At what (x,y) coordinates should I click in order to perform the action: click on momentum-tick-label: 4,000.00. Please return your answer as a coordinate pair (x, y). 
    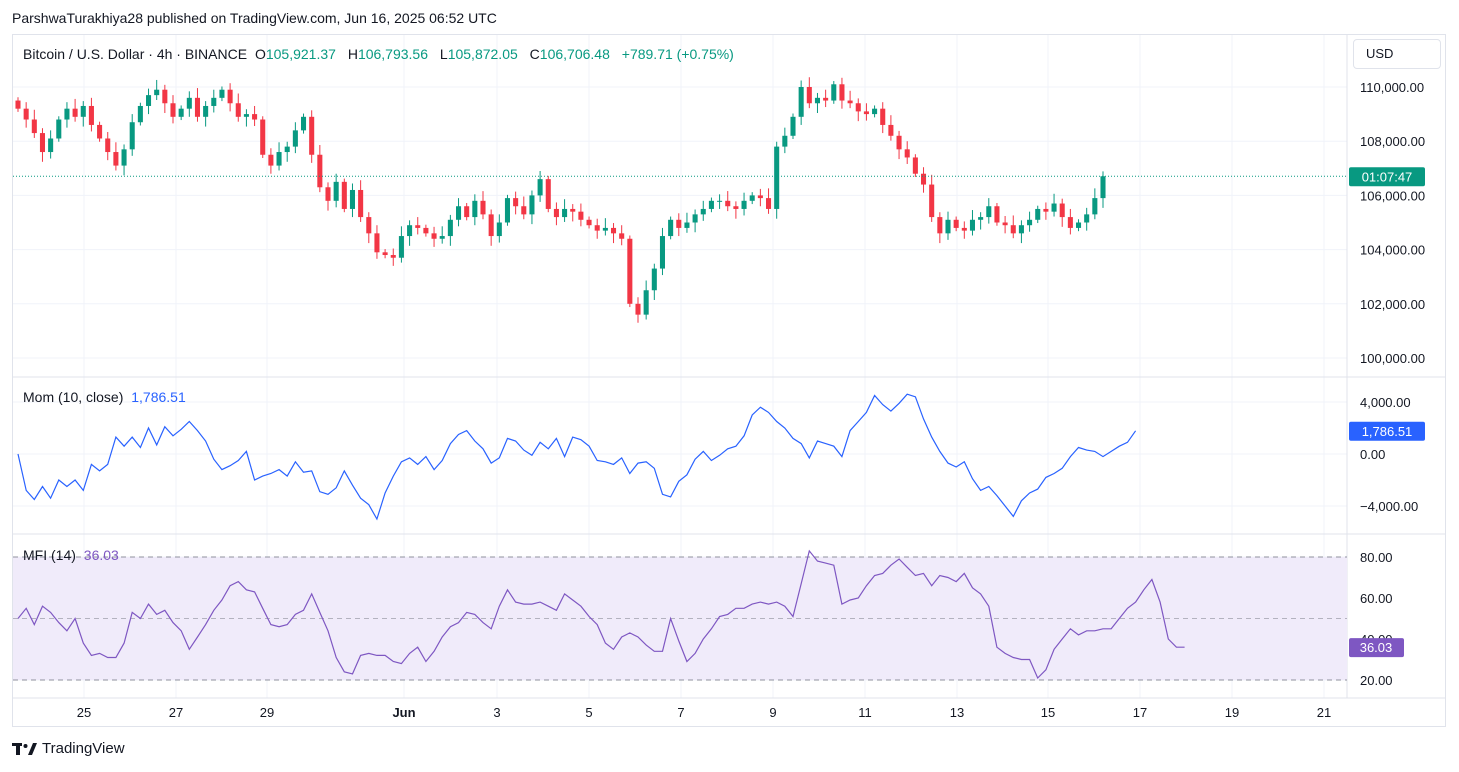
    Looking at the image, I should click on (1385, 402).